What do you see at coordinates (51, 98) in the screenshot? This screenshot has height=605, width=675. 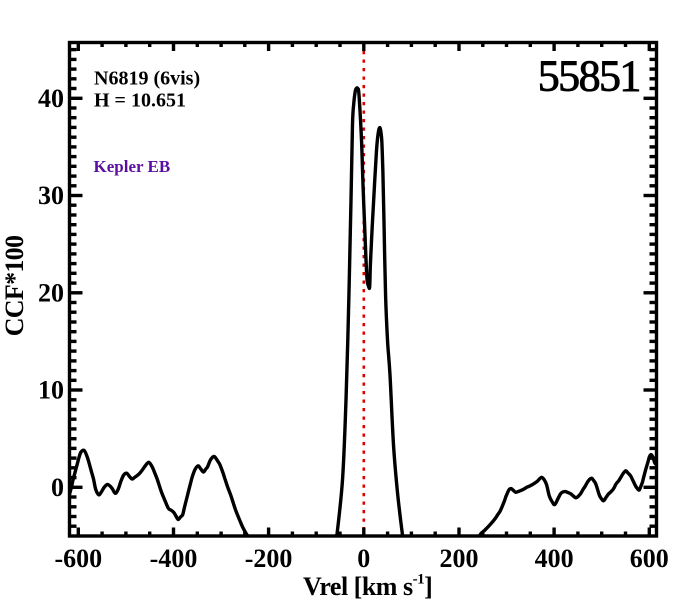 I see `svg-text: 40` at bounding box center [51, 98].